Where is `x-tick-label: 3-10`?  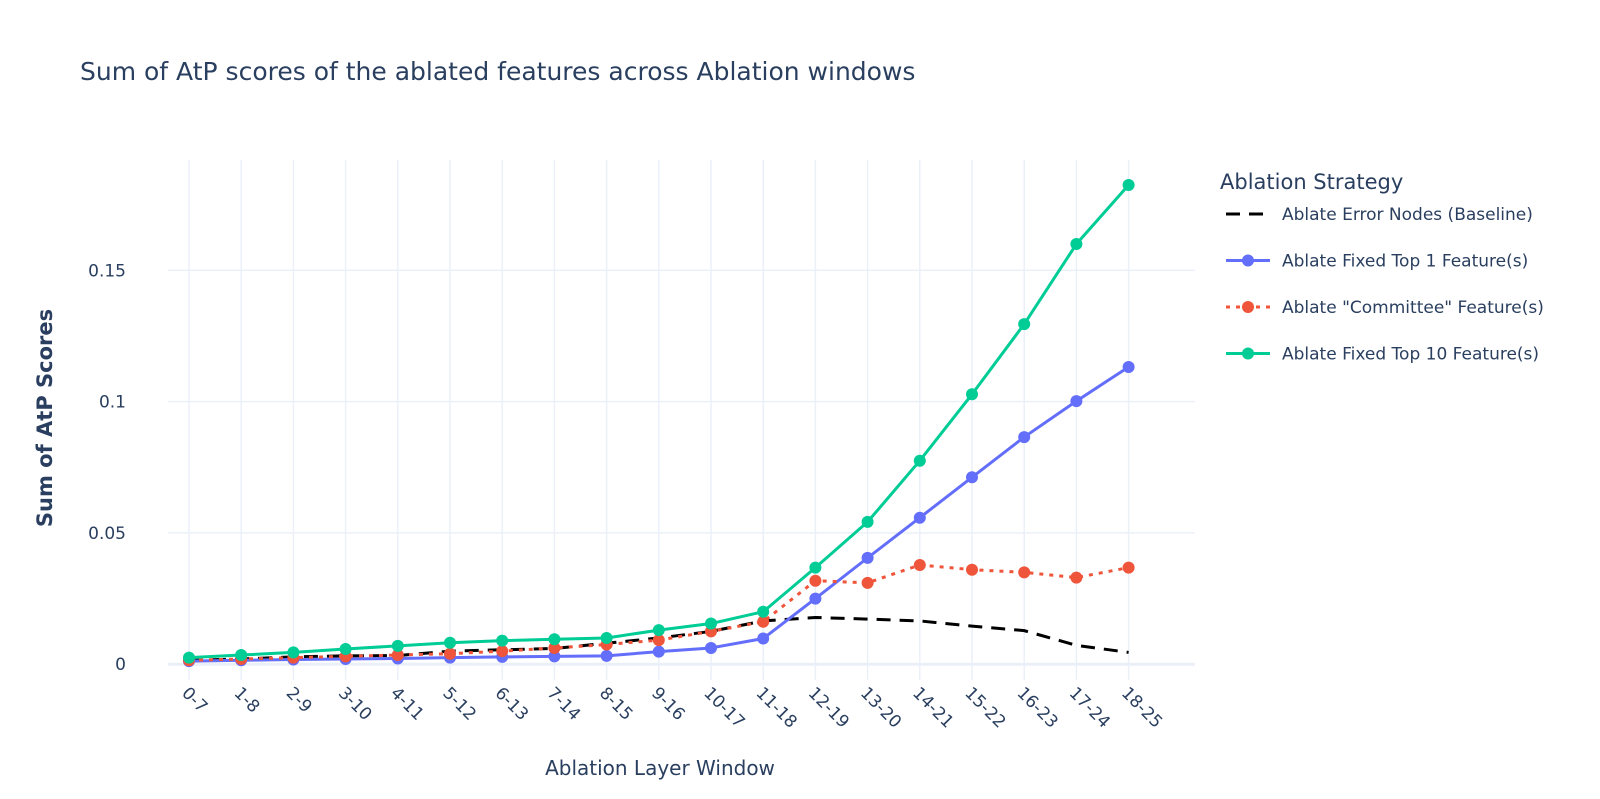 x-tick-label: 3-10 is located at coordinates (354, 703).